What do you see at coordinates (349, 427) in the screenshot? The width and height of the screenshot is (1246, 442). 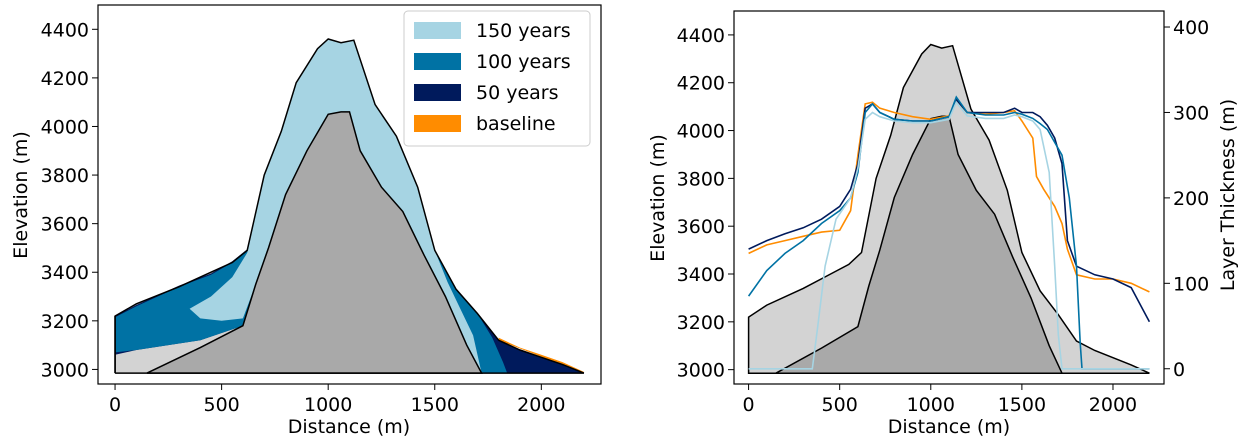 I see `left-x-axis-label: Distance (m)` at bounding box center [349, 427].